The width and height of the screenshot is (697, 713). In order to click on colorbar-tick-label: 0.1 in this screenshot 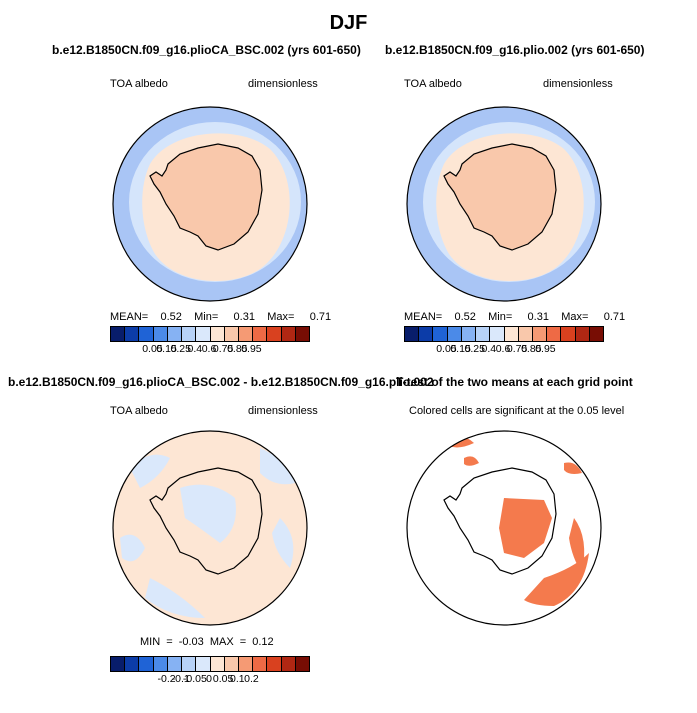, I will do `click(237, 679)`.